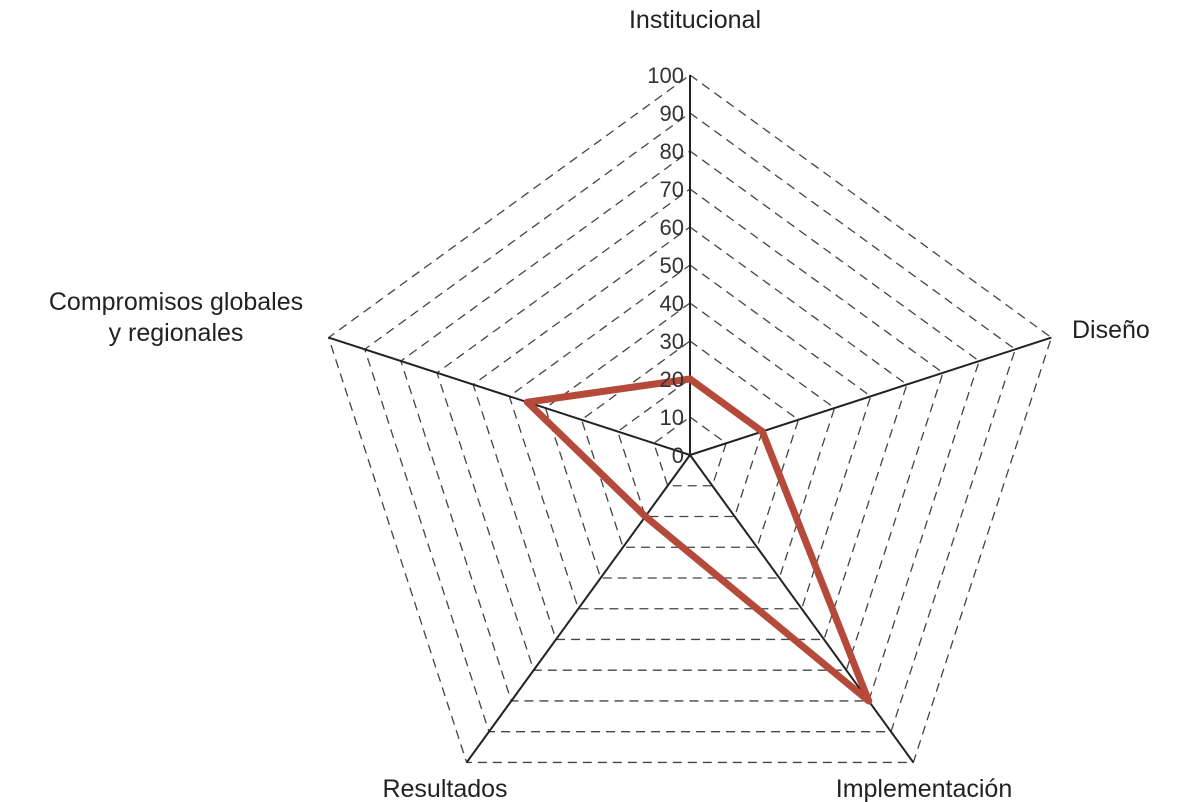  I want to click on axis-label-2: Implementación, so click(924, 788).